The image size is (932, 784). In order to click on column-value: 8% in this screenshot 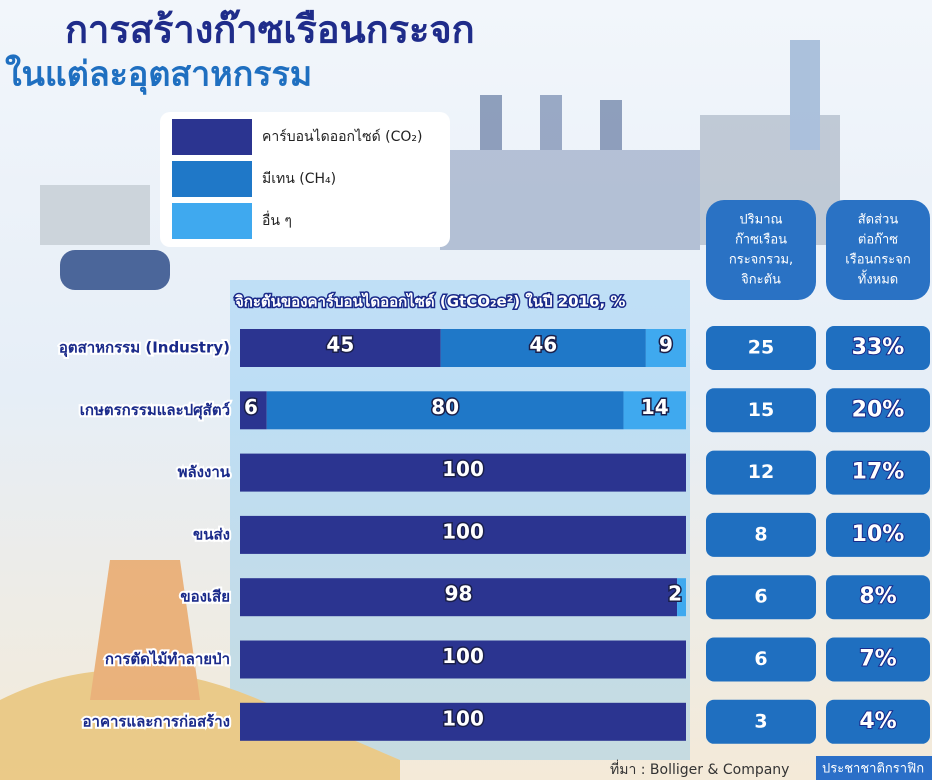, I will do `click(877, 596)`.